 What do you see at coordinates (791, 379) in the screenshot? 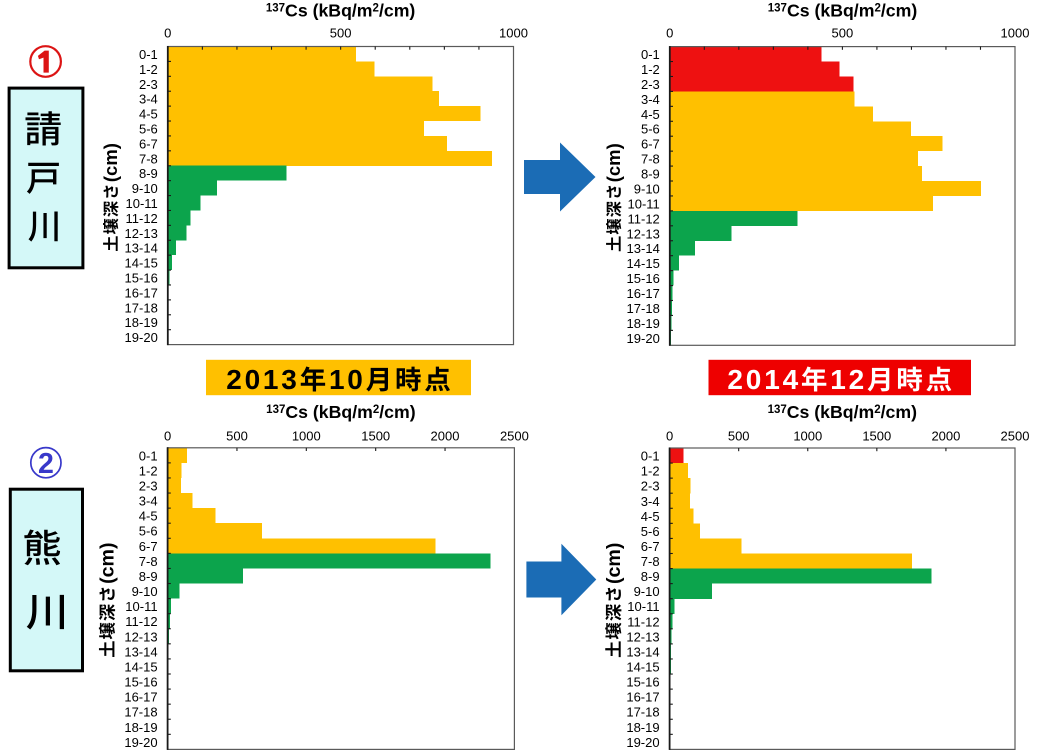
I see `svg-text: 4` at bounding box center [791, 379].